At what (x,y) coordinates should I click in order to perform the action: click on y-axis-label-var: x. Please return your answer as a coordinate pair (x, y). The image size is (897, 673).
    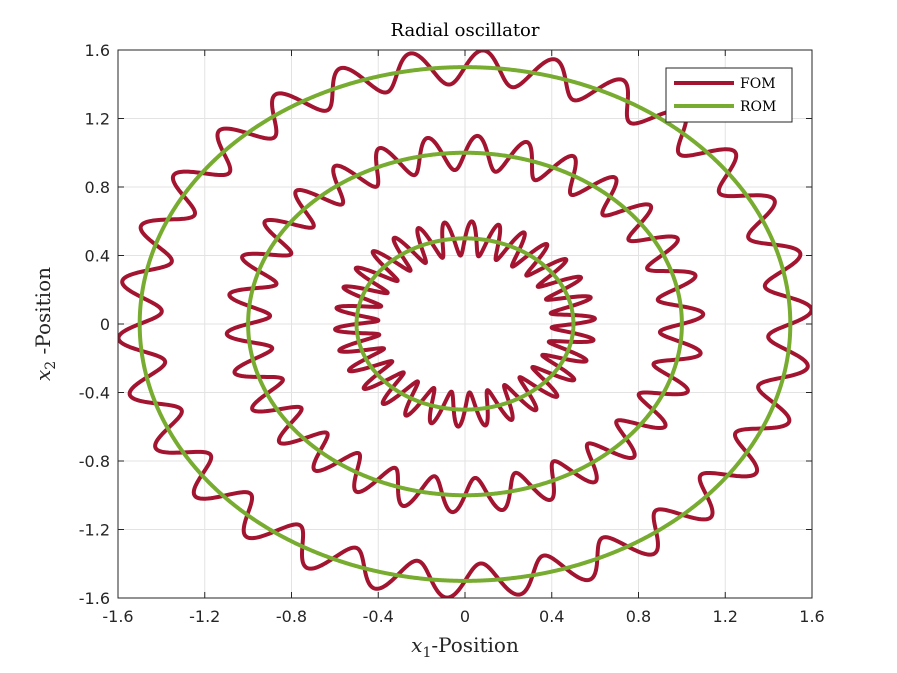
    Looking at the image, I should click on (43, 375).